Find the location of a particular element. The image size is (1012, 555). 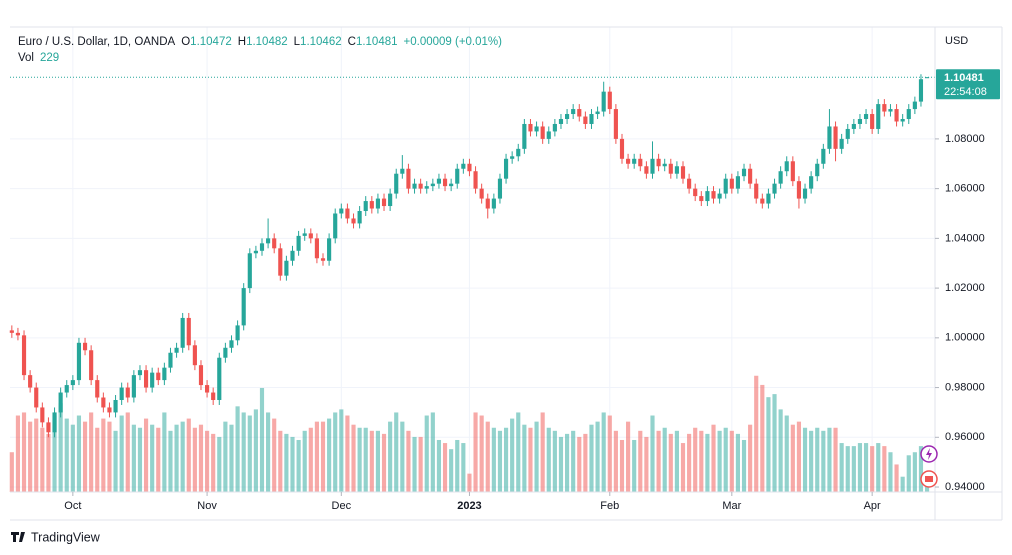

ohlc-value: 1.10472 is located at coordinates (211, 42).